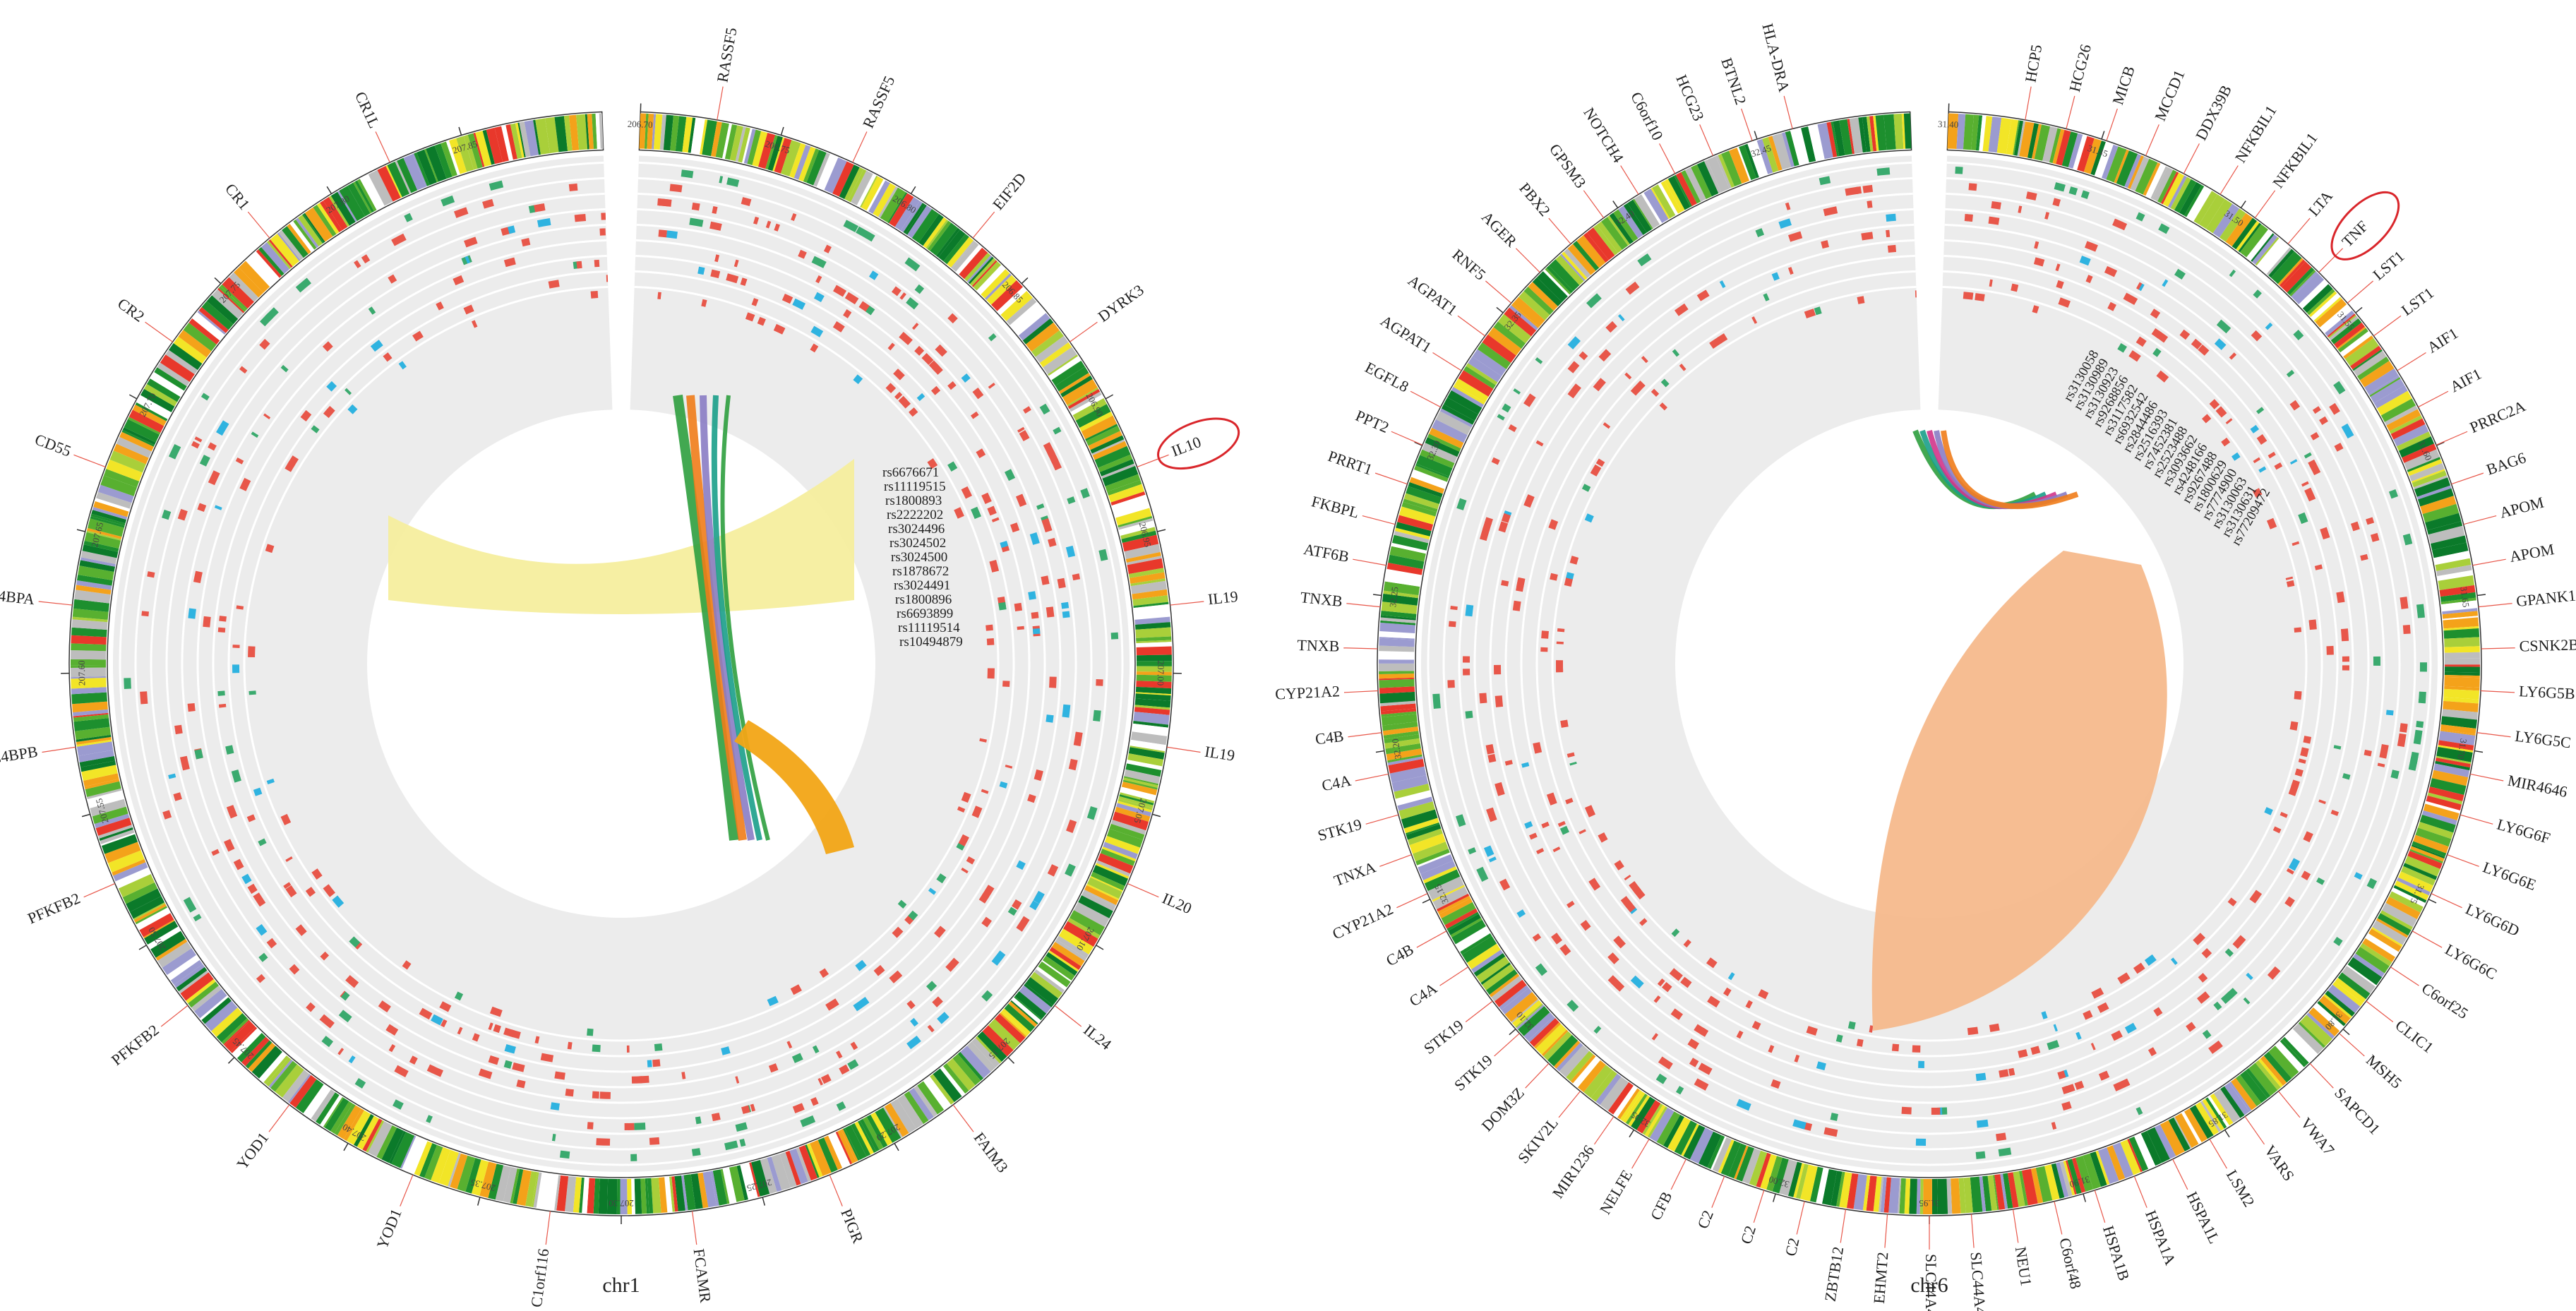  What do you see at coordinates (931, 642) in the screenshot?
I see `snp-label: rs10494879` at bounding box center [931, 642].